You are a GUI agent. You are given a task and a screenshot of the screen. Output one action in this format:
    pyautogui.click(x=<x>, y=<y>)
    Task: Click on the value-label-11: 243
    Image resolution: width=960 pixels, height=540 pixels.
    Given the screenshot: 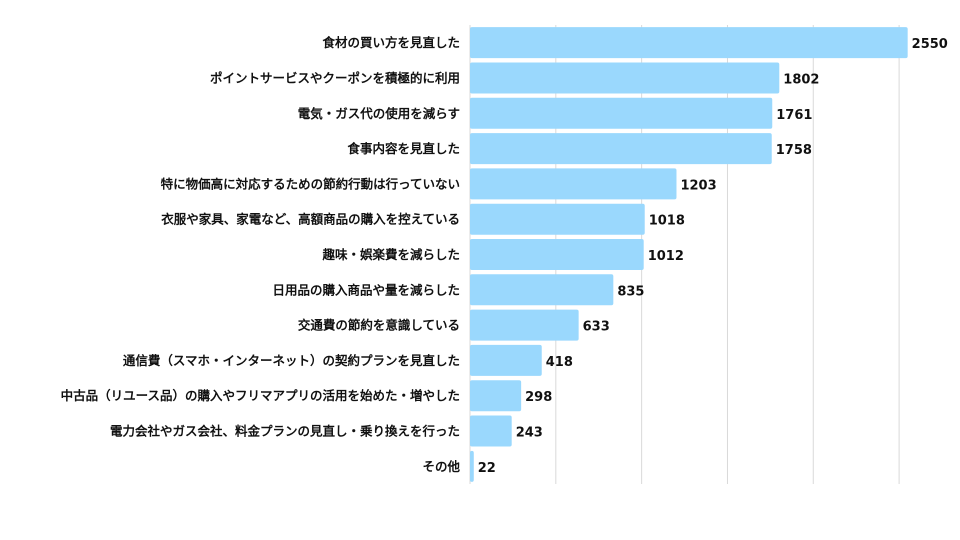 What is the action you would take?
    pyautogui.click(x=529, y=433)
    